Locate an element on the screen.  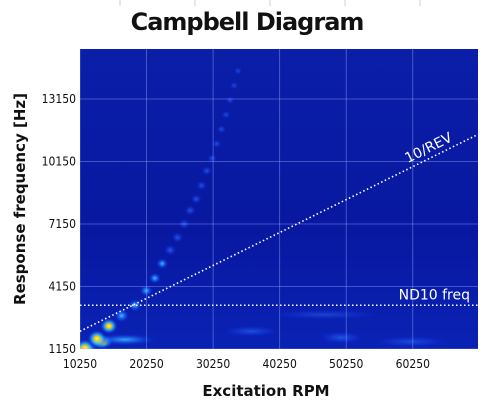
y-axis-label: Response frequency [Hz] is located at coordinates (20, 199).